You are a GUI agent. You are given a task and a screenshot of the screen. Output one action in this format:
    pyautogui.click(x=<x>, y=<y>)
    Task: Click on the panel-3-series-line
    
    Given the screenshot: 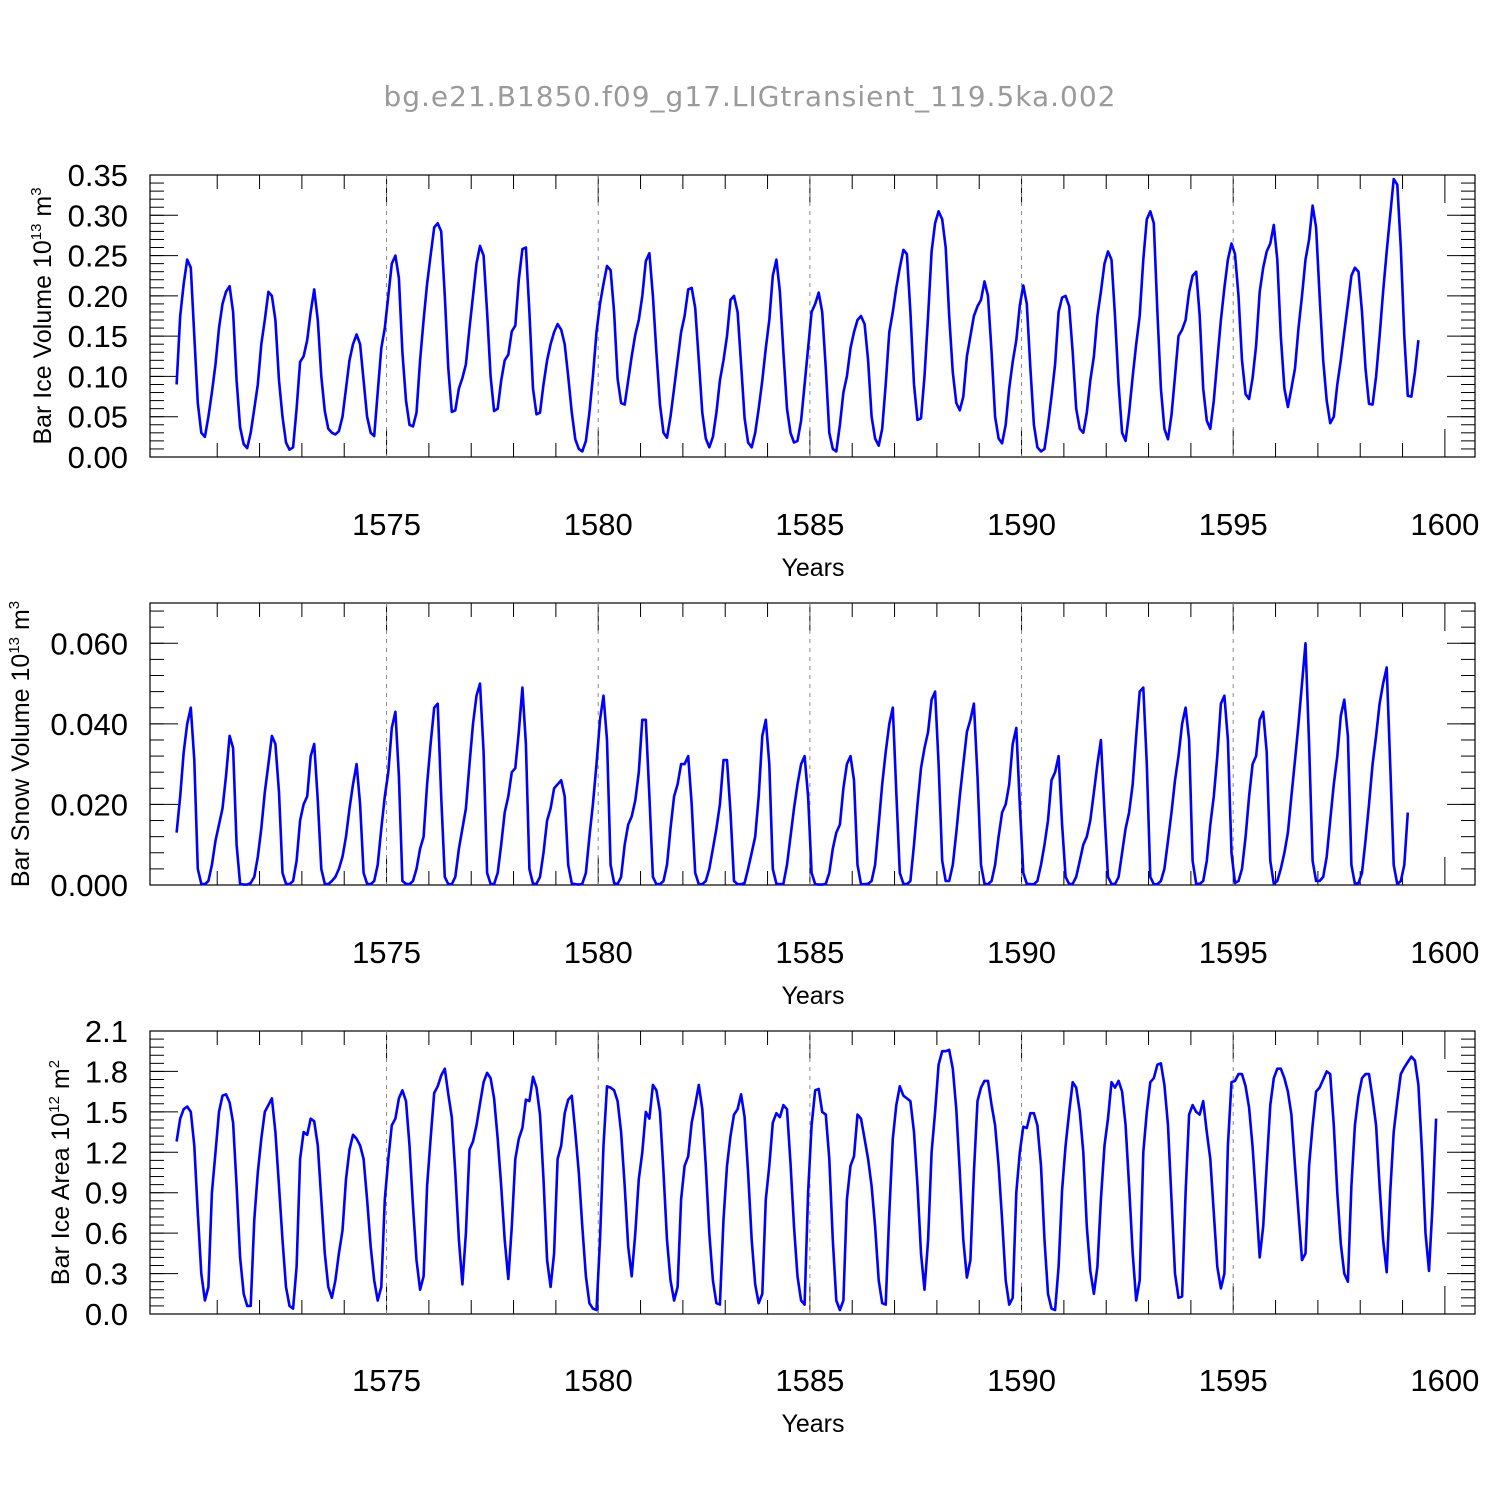 What is the action you would take?
    pyautogui.click(x=806, y=1180)
    